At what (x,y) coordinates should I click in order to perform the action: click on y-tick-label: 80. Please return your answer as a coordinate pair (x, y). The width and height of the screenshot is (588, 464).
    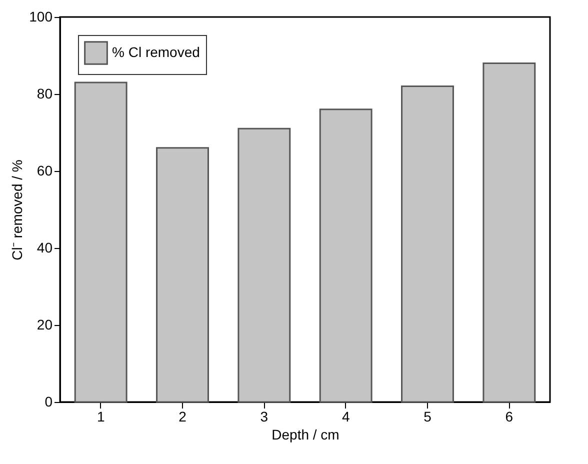
    Looking at the image, I should click on (44, 94).